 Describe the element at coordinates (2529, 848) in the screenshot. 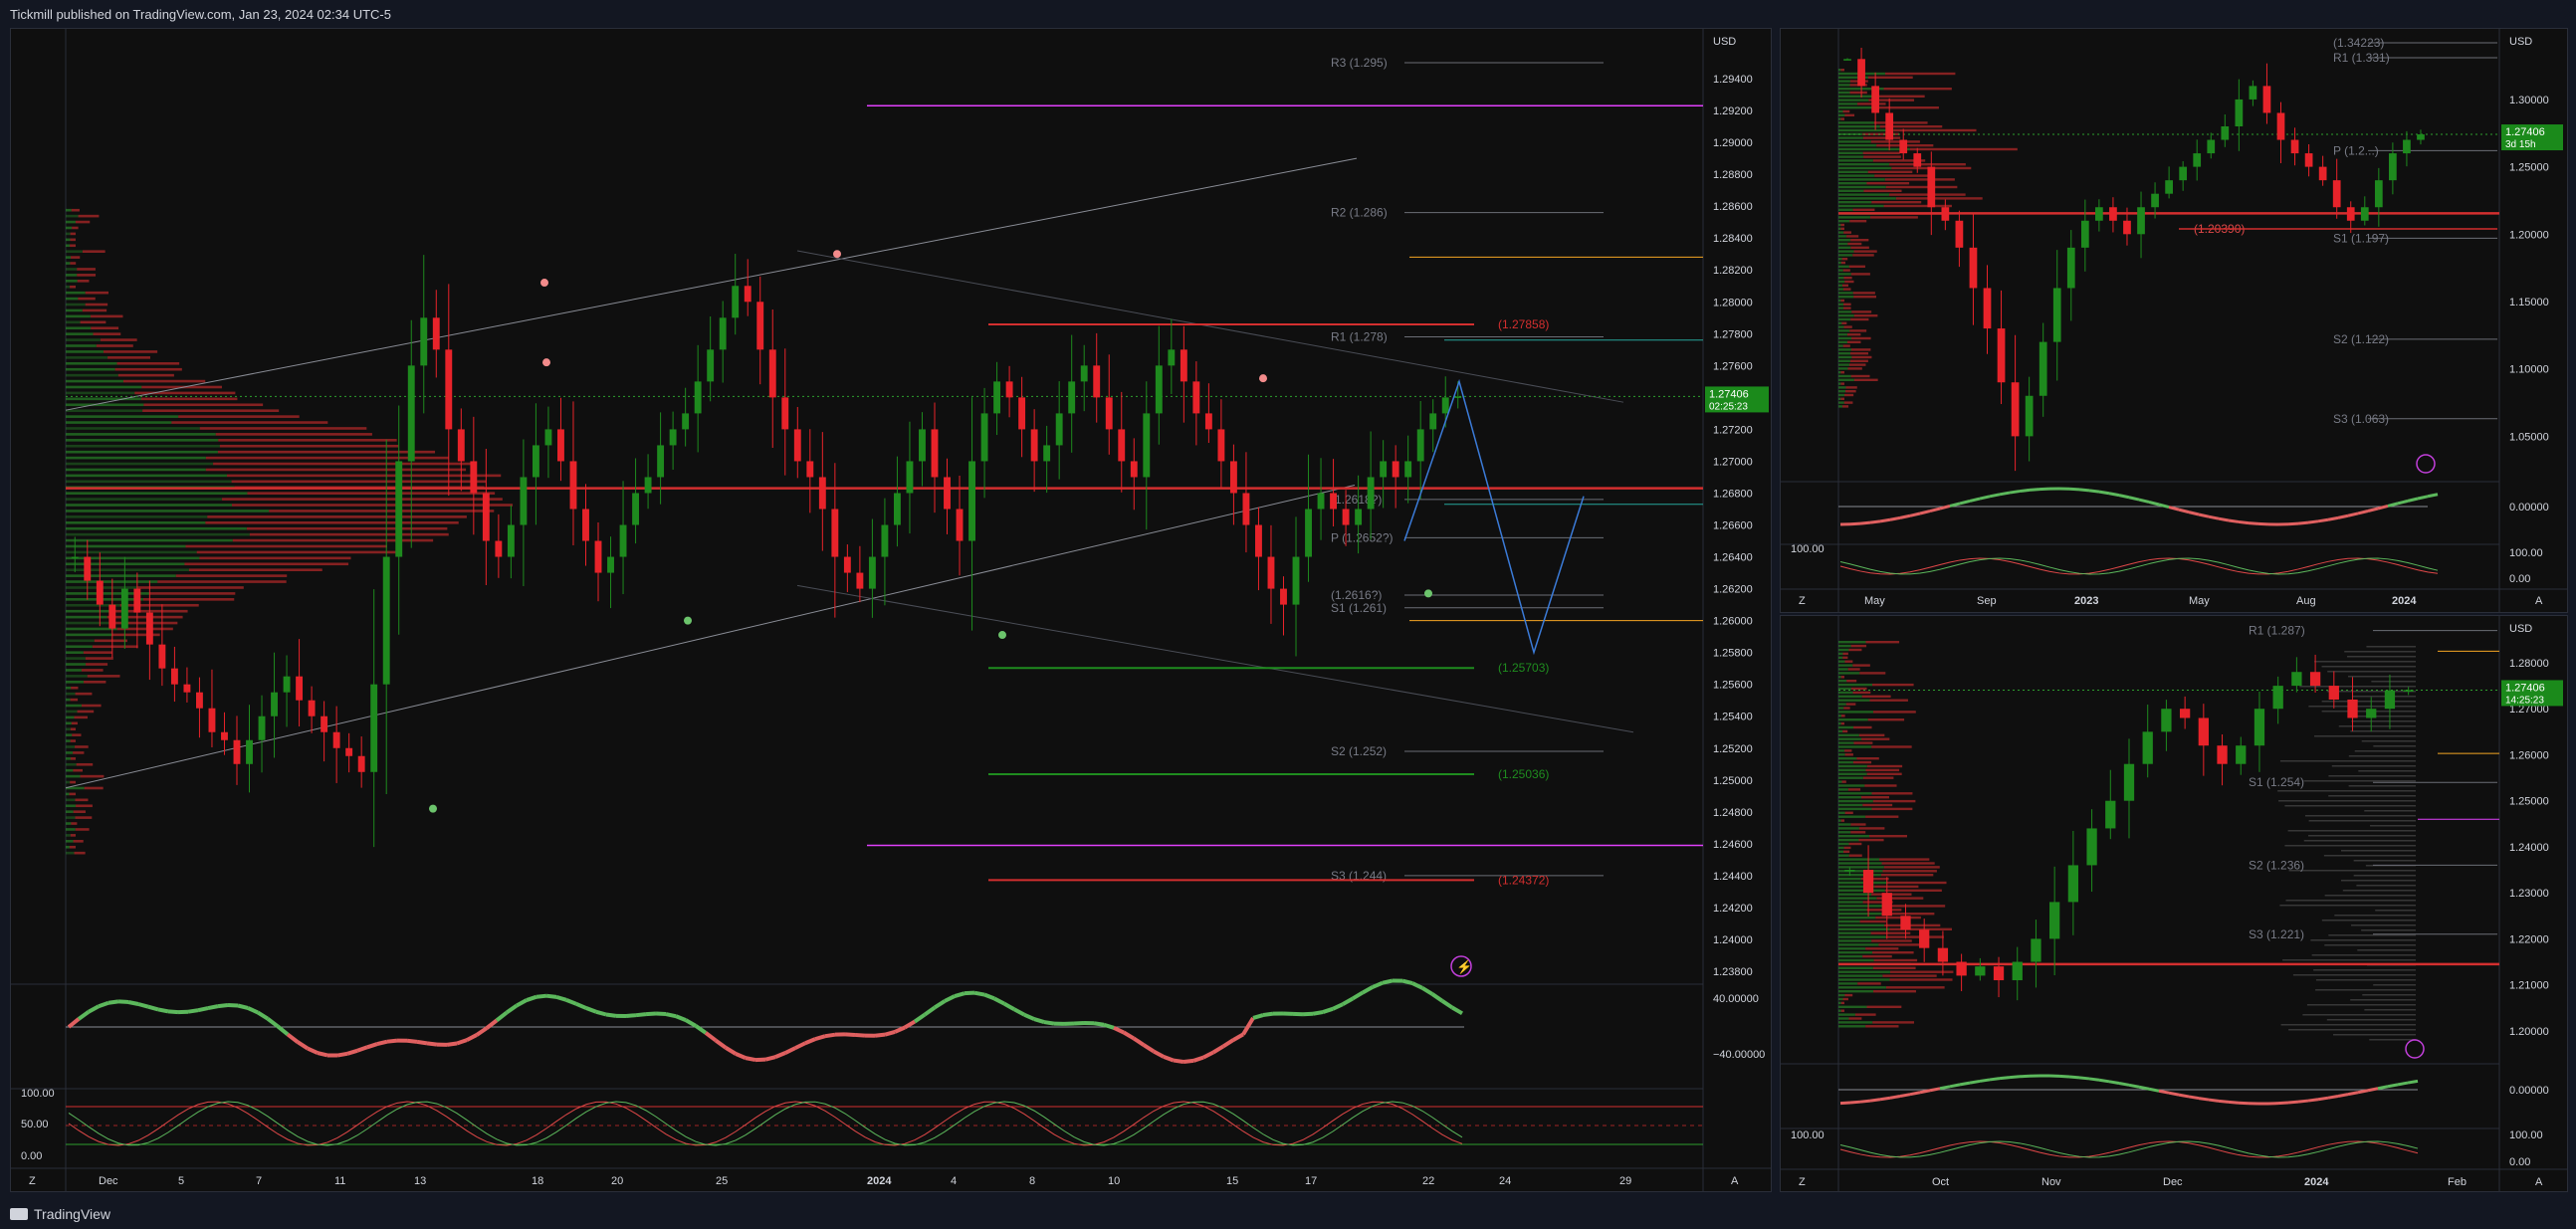

I see `br-price-tick: 1.24000` at that location.